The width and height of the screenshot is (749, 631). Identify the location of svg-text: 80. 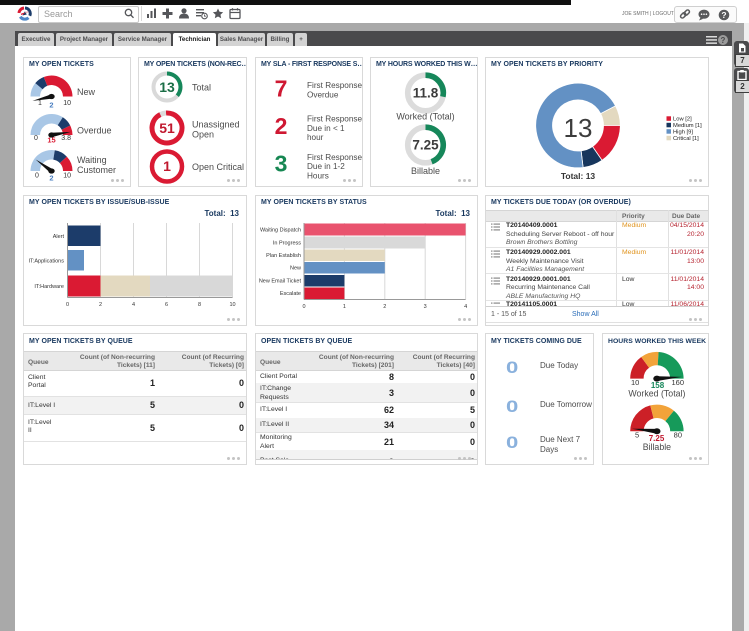
(678, 435).